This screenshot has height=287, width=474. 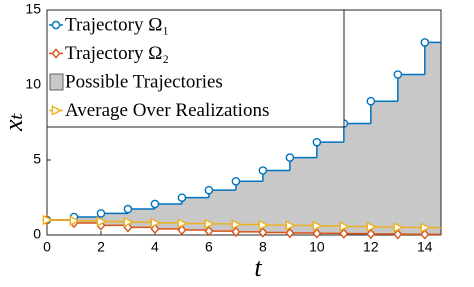 I want to click on legend-label: Average Over Realizations, so click(x=167, y=110).